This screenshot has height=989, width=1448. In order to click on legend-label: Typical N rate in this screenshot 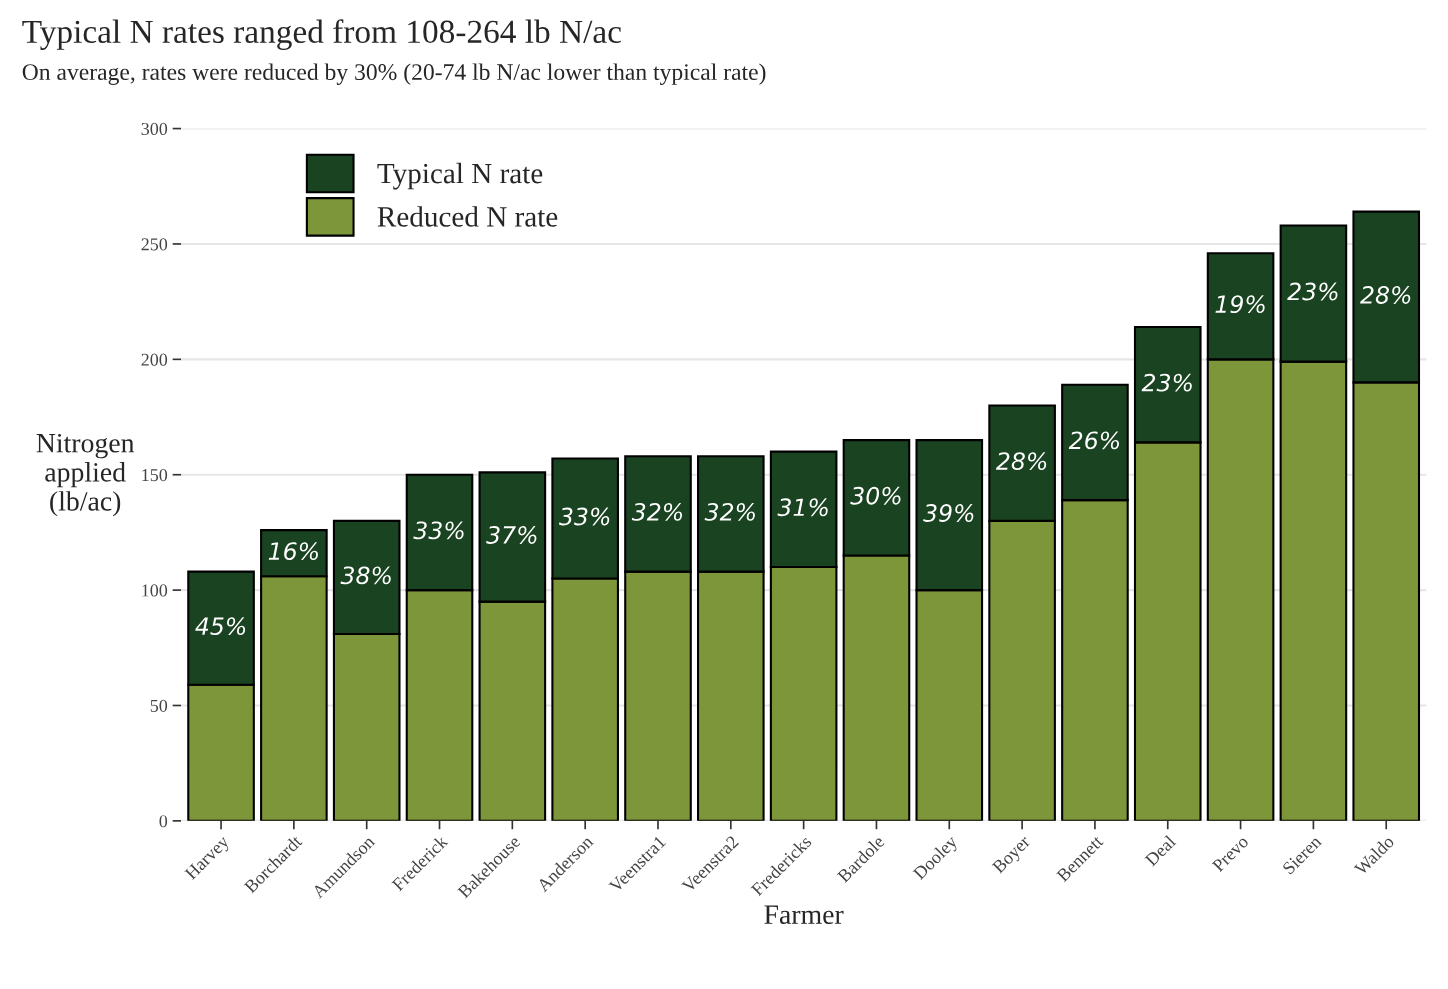, I will do `click(460, 176)`.